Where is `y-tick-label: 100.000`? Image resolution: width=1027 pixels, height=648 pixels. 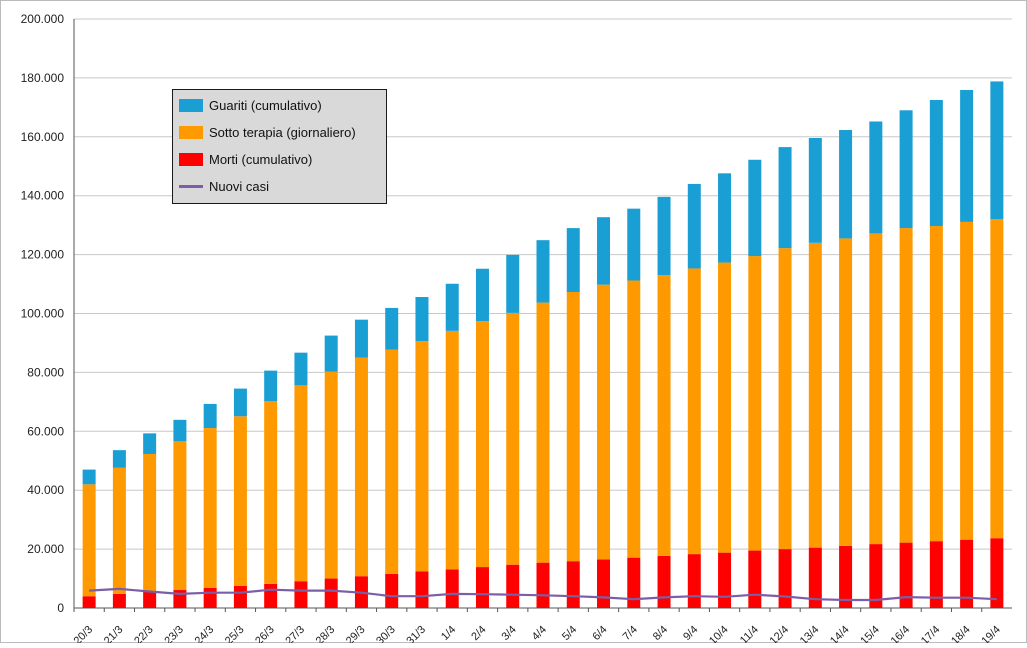 y-tick-label: 100.000 is located at coordinates (43, 314).